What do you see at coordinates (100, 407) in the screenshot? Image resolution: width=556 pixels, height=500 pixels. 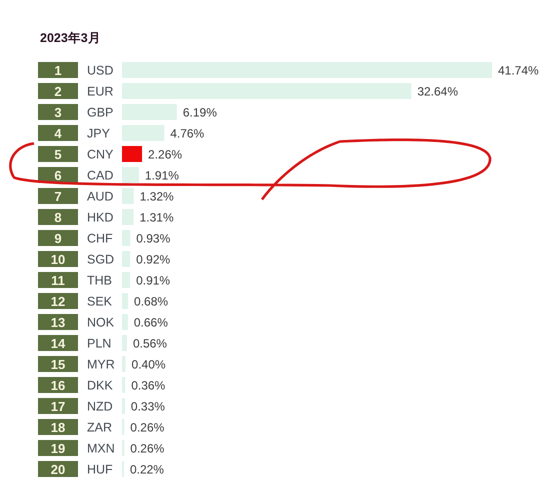 I see `category-label: NZD` at bounding box center [100, 407].